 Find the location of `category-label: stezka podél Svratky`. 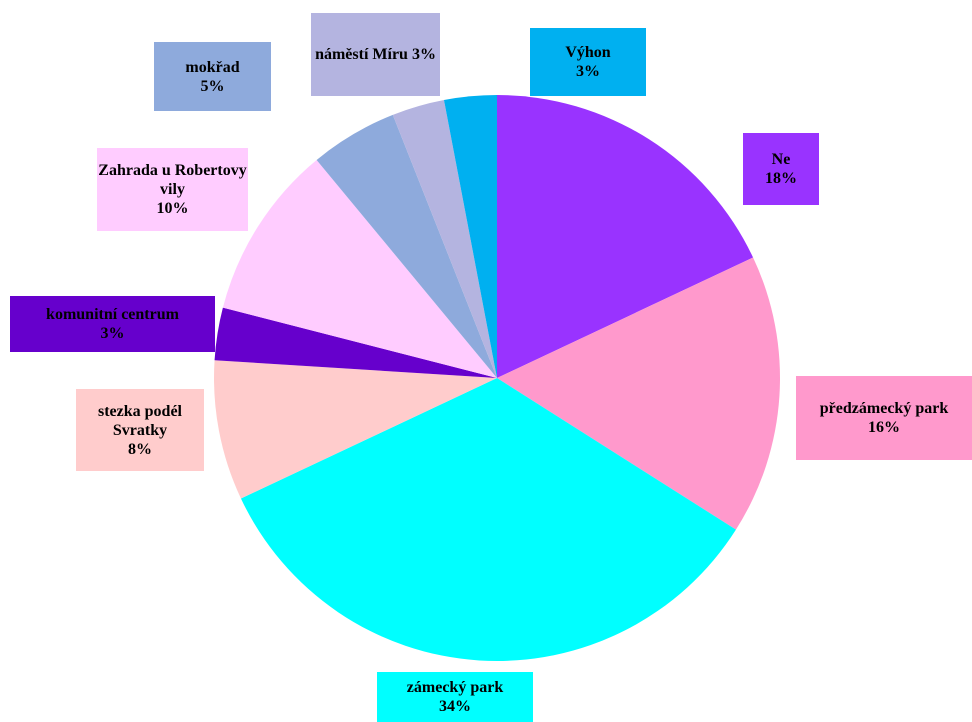

category-label: stezka podél Svratky is located at coordinates (140, 420).